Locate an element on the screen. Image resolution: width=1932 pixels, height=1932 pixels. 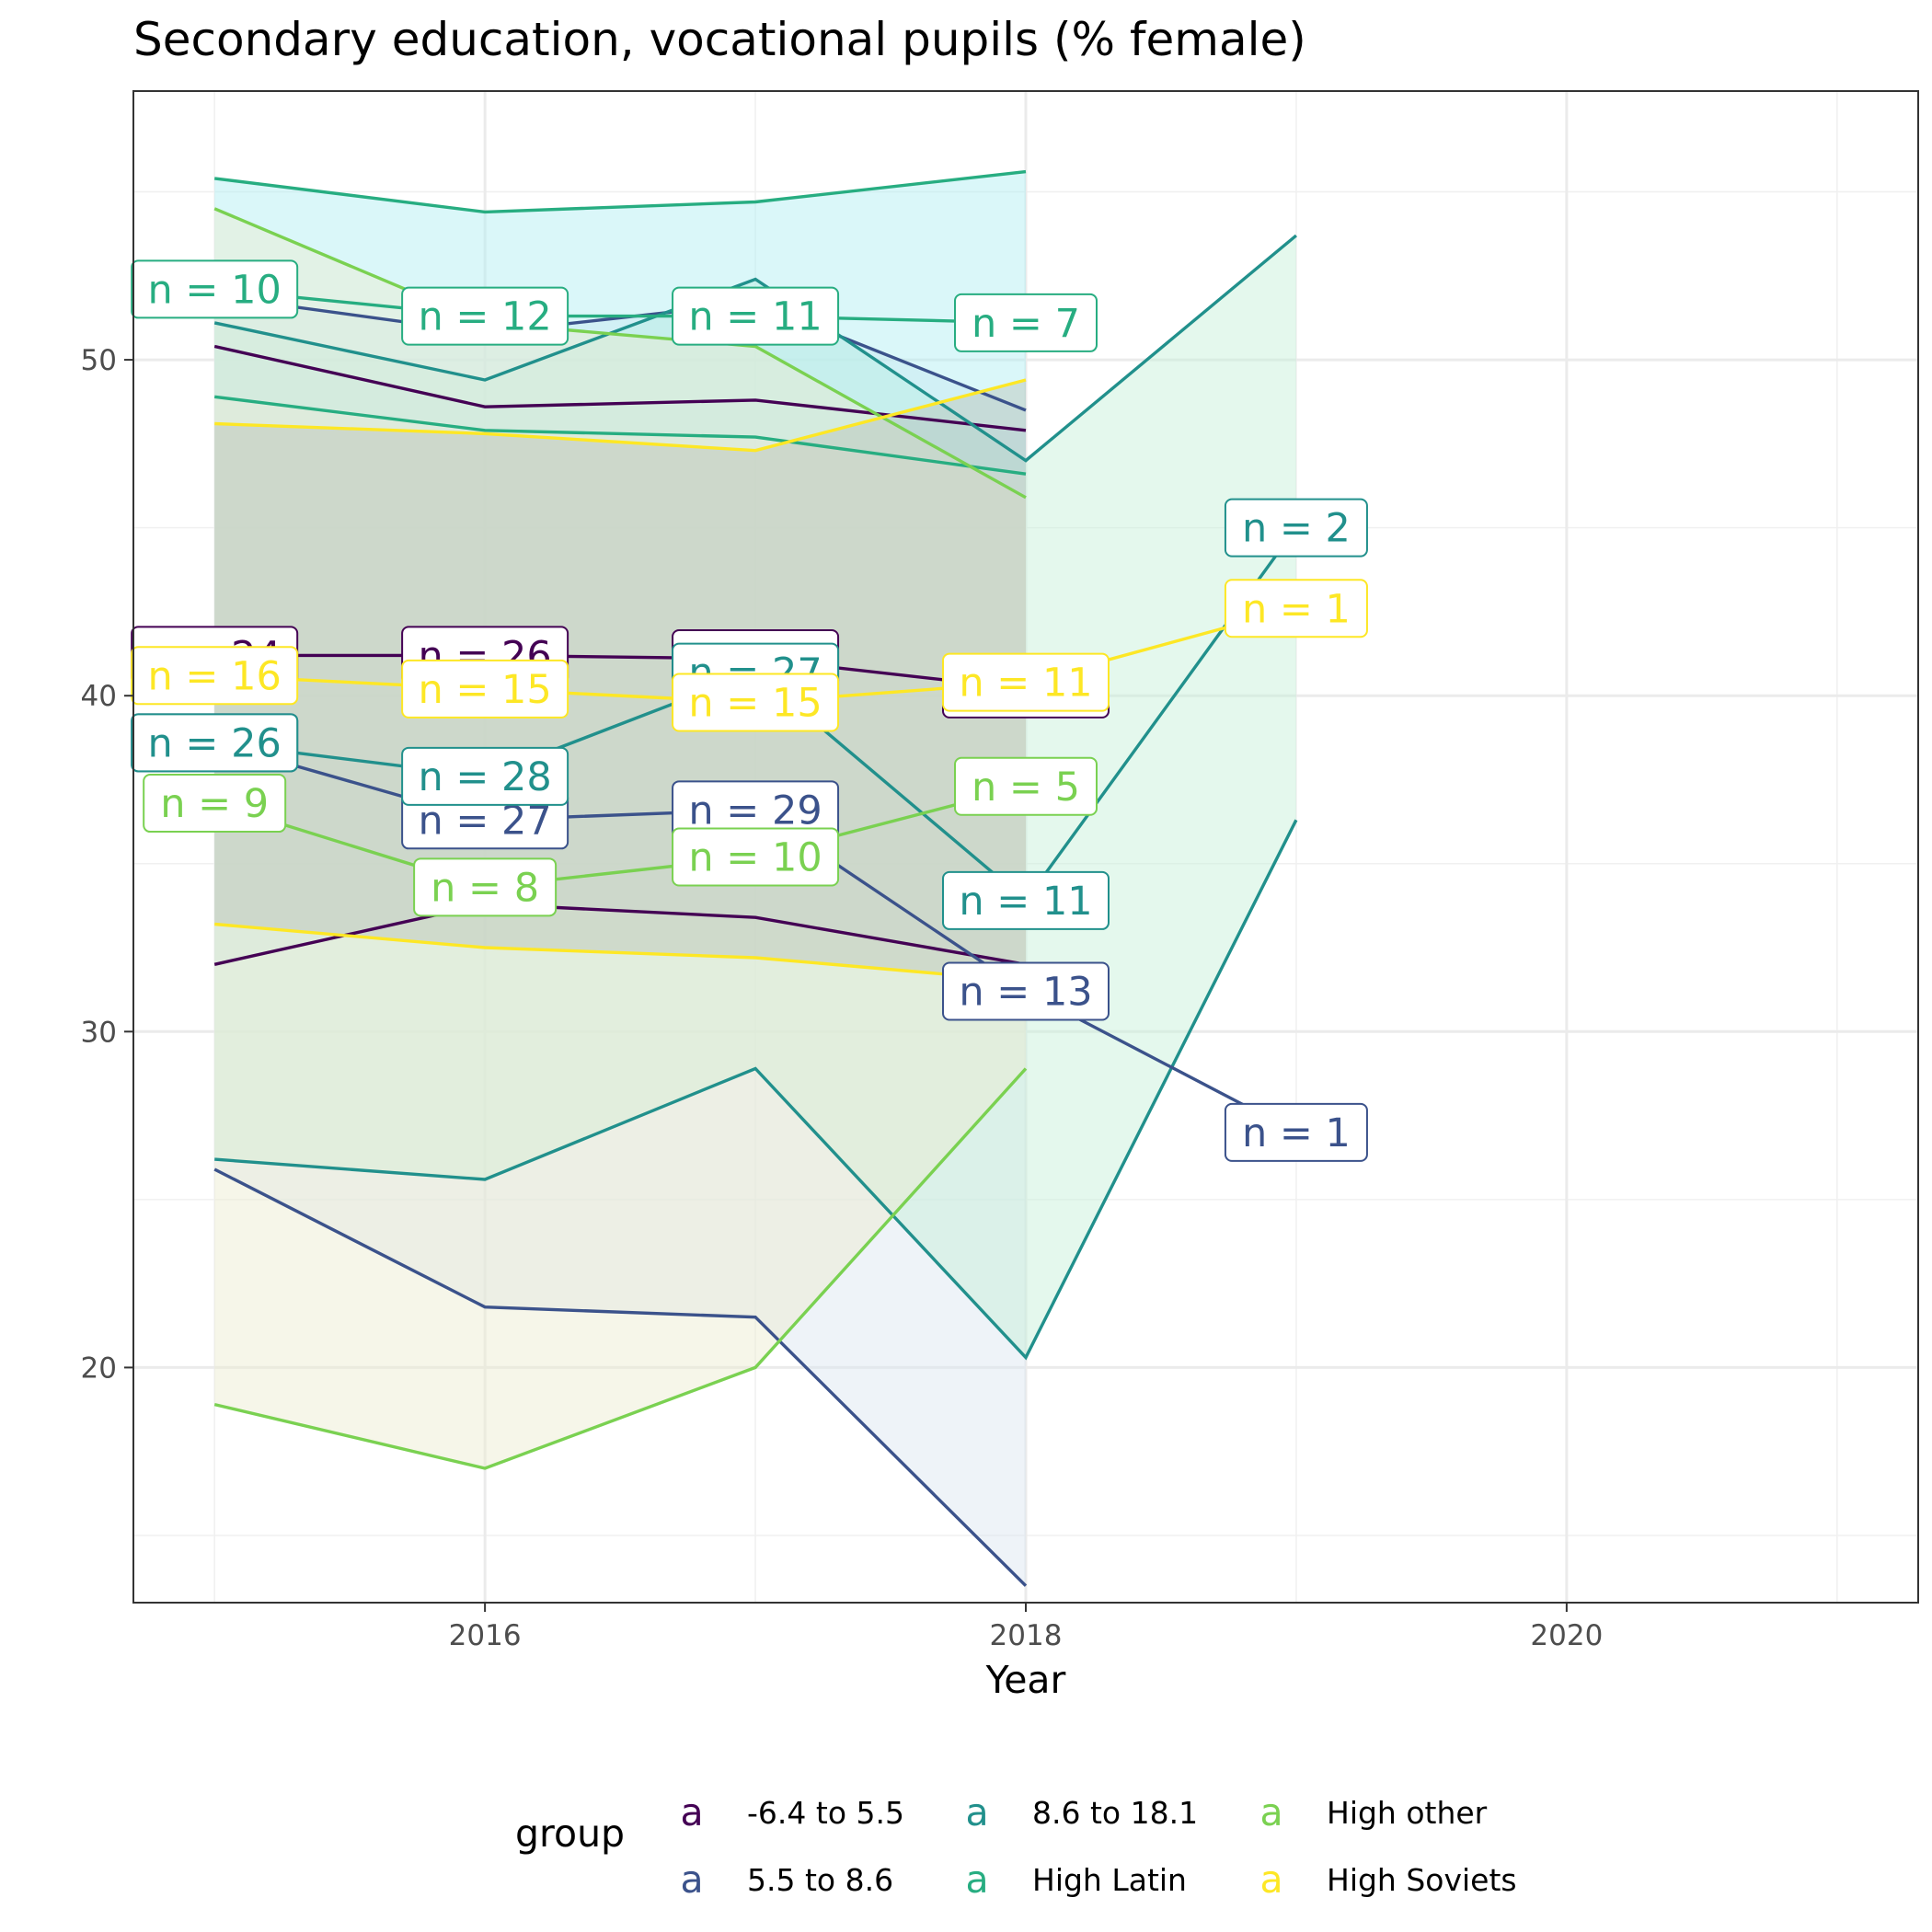
count-label-text: n = 26 is located at coordinates (215, 743).